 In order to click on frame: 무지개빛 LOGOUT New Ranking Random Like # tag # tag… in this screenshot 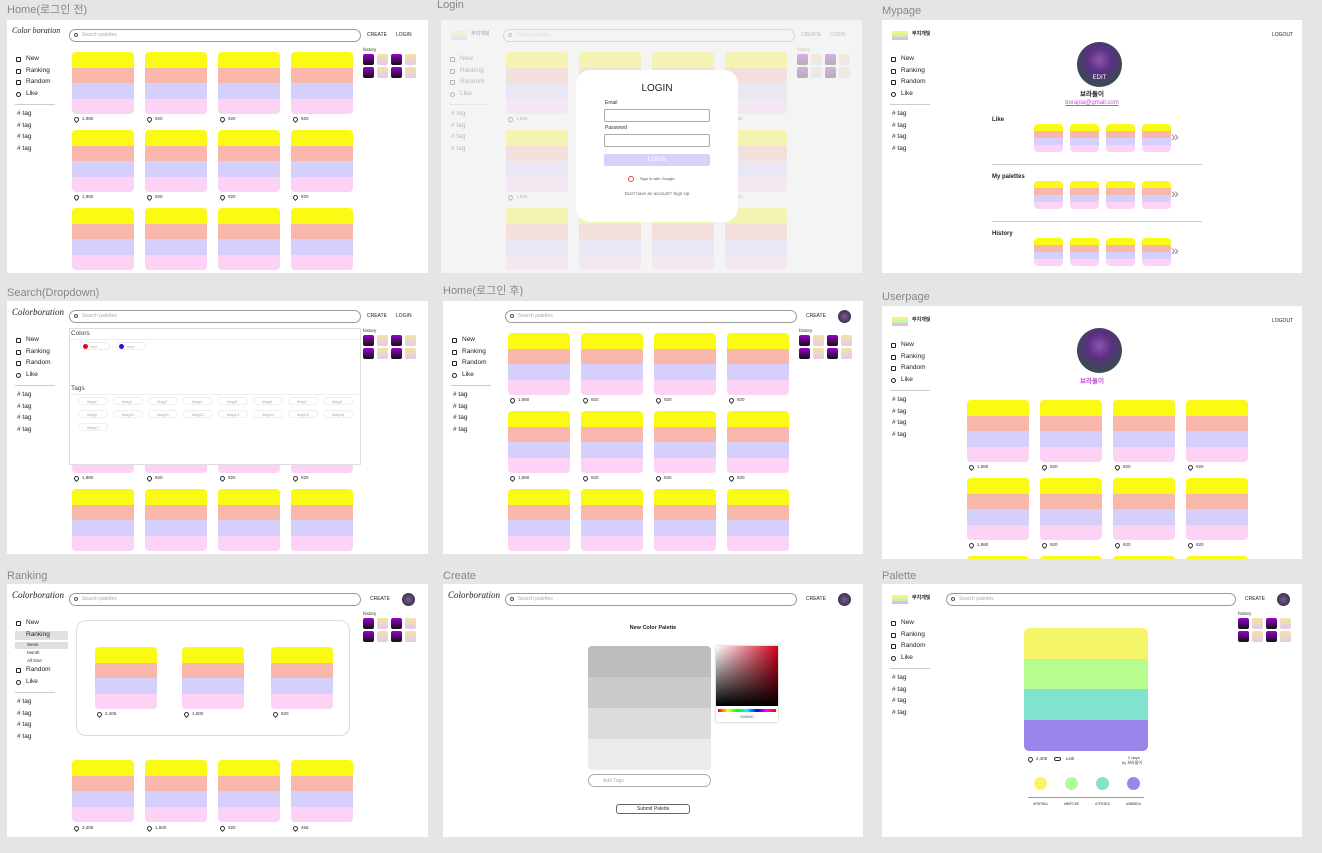, I will do `click(1092, 432)`.